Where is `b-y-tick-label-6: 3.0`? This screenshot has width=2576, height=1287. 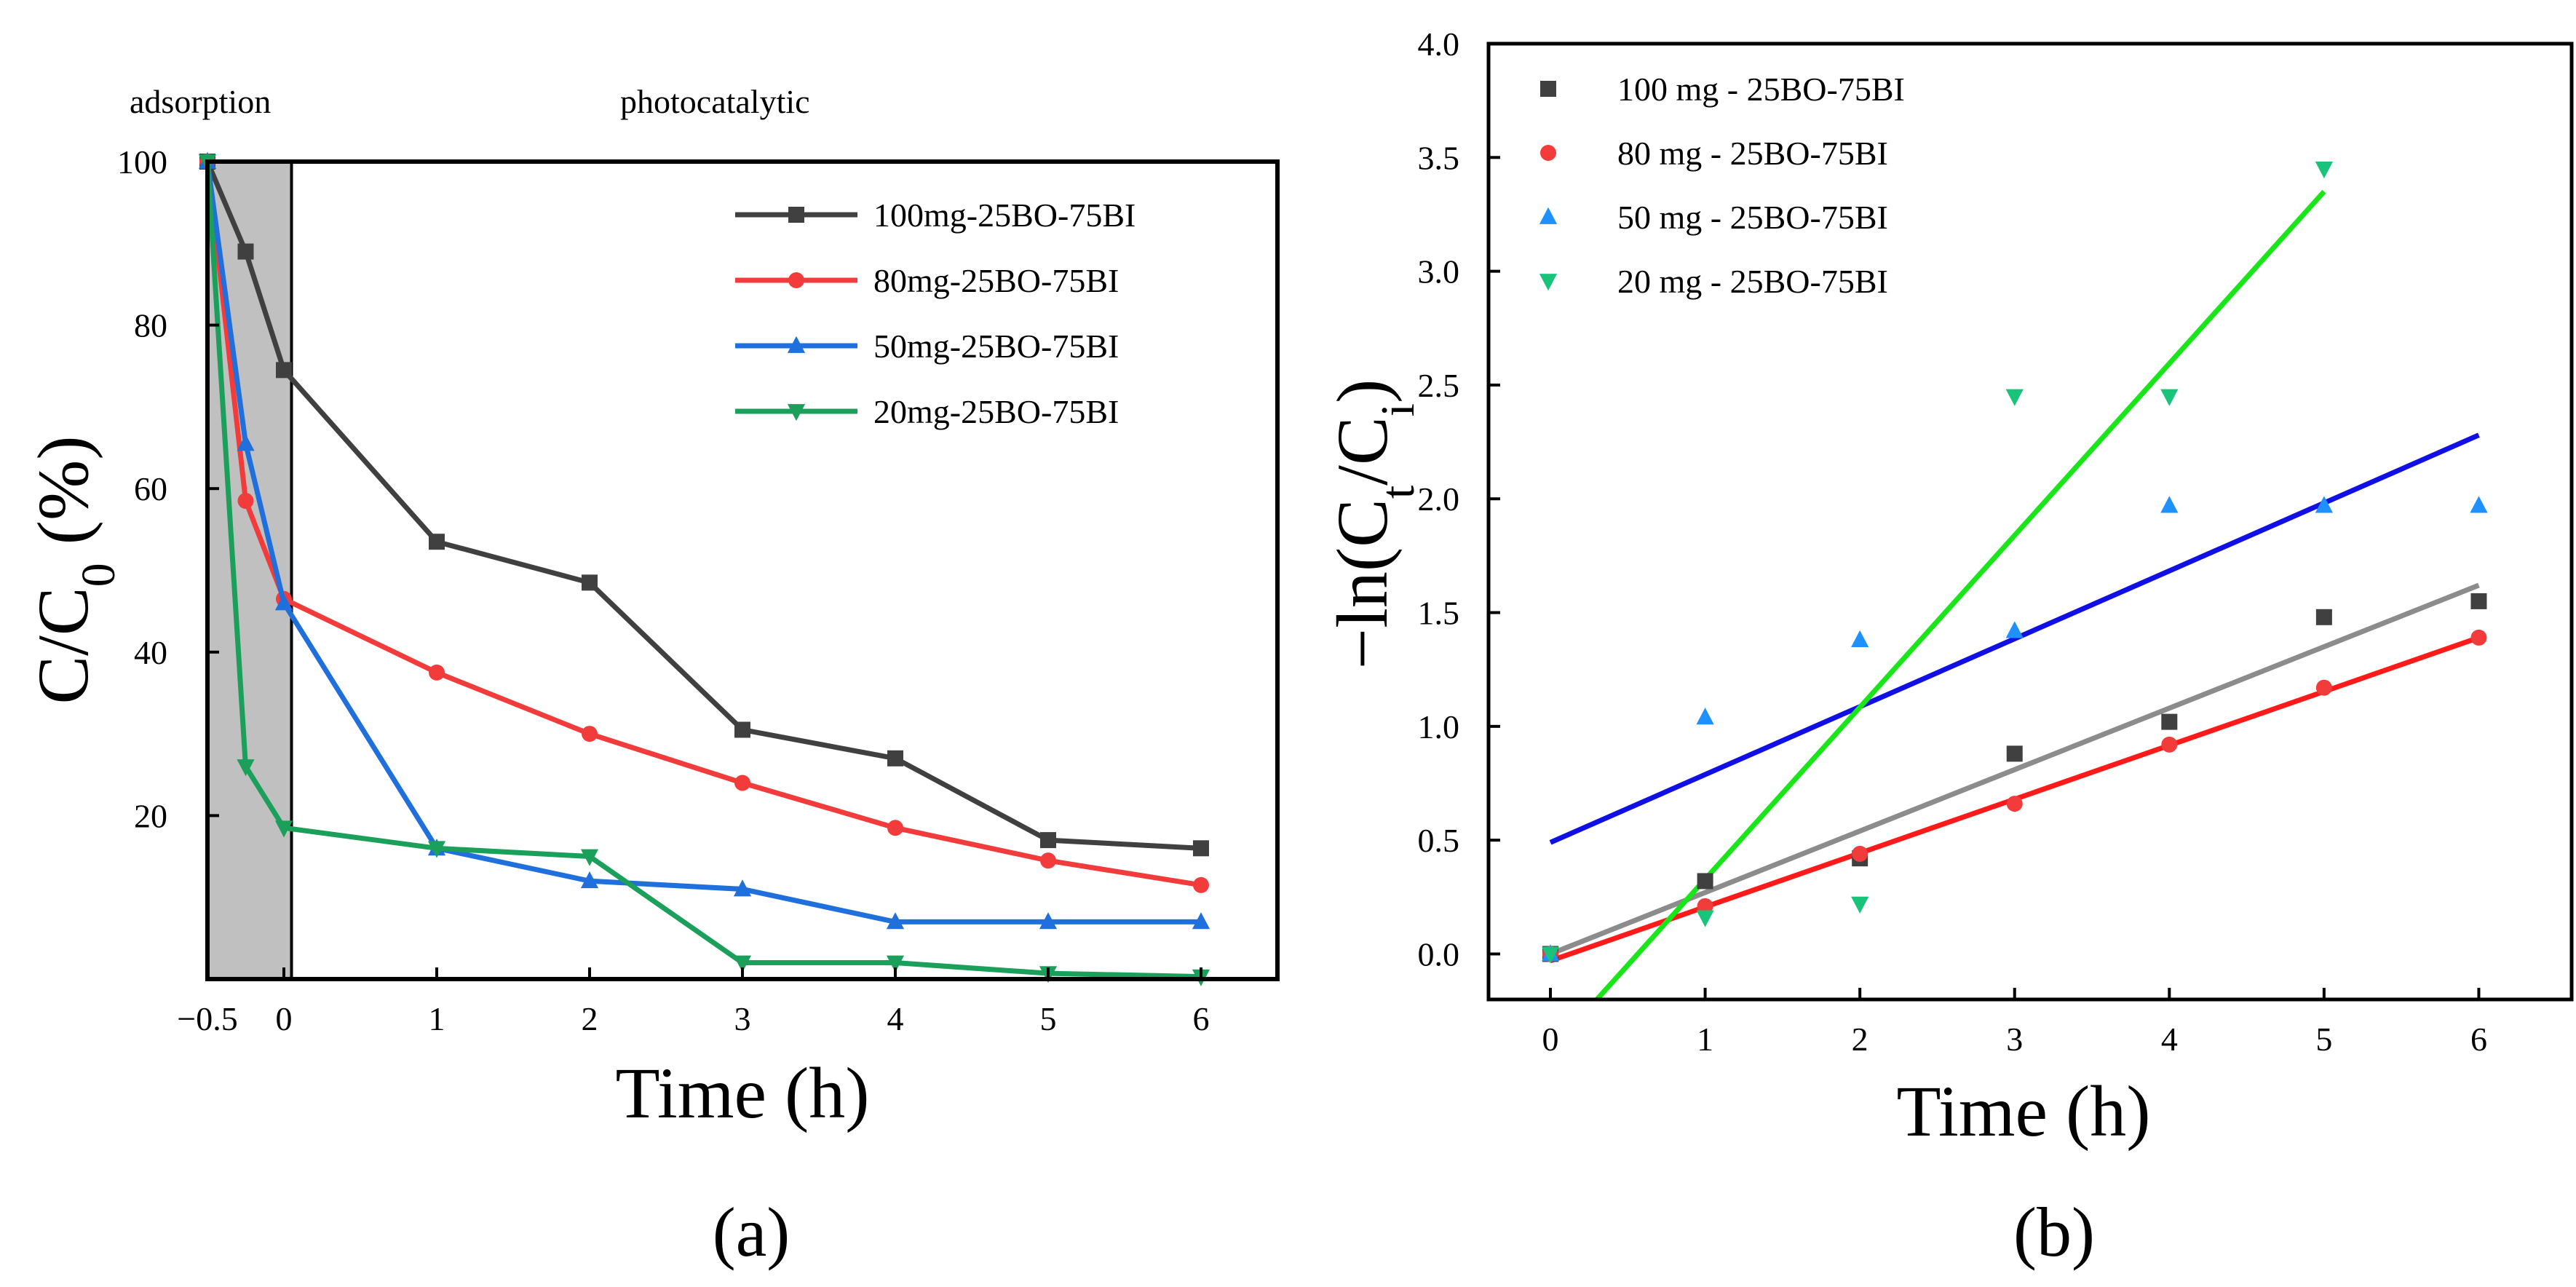 b-y-tick-label-6: 3.0 is located at coordinates (1439, 271).